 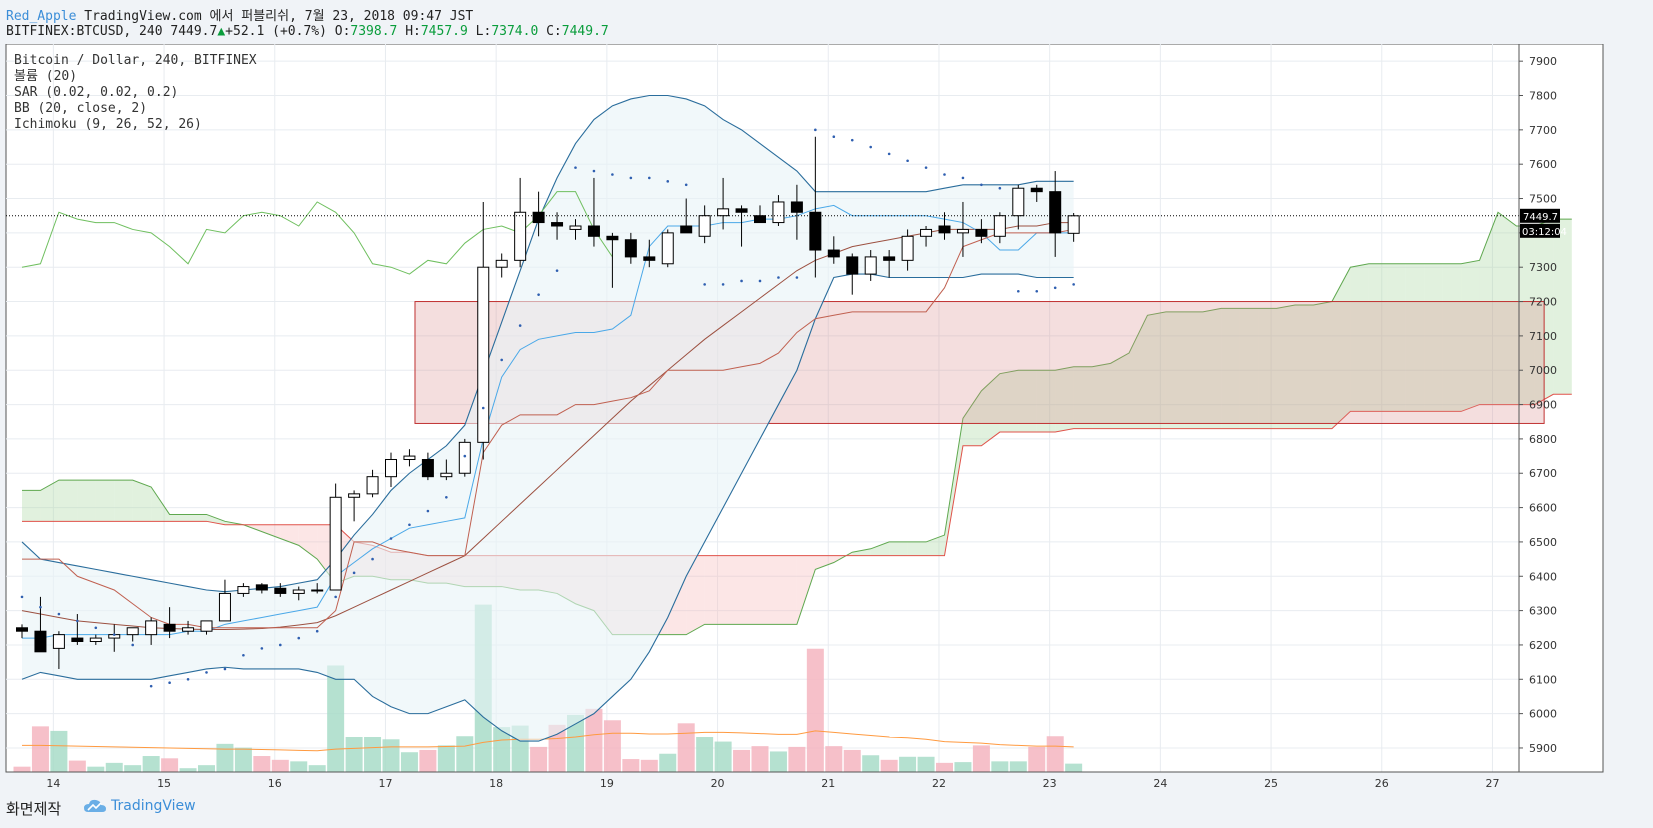 What do you see at coordinates (140, 806) in the screenshot?
I see `brand-link: TradingView` at bounding box center [140, 806].